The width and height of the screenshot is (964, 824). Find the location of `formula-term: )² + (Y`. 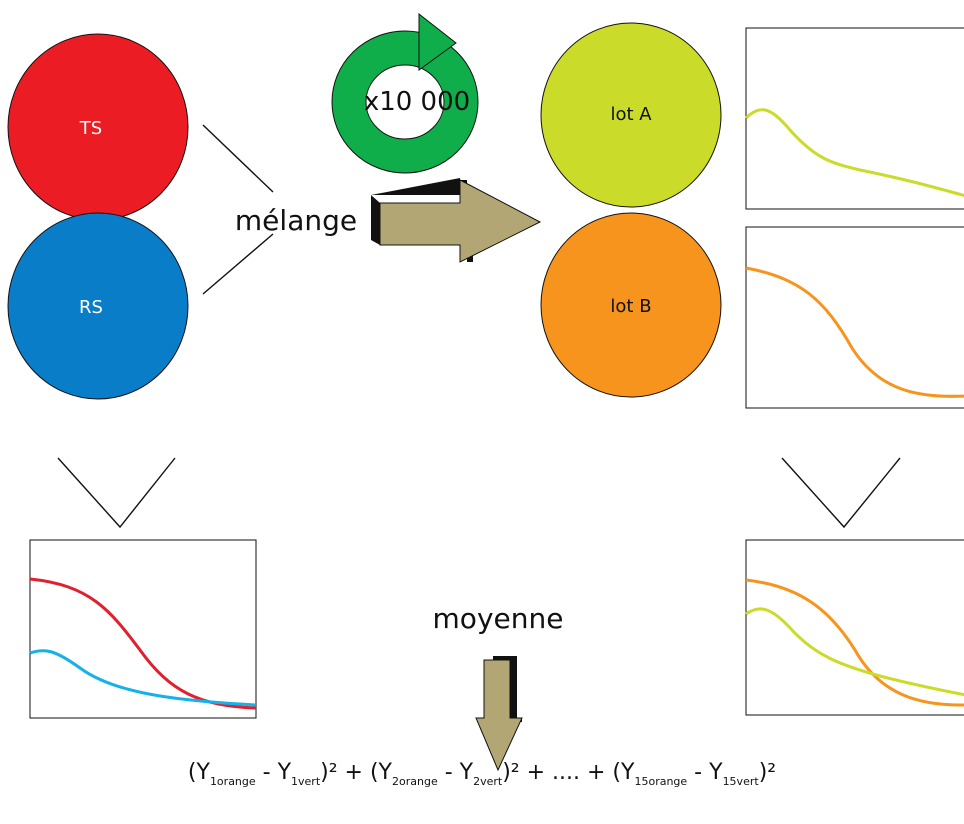

formula-term: )² + (Y is located at coordinates (356, 772).